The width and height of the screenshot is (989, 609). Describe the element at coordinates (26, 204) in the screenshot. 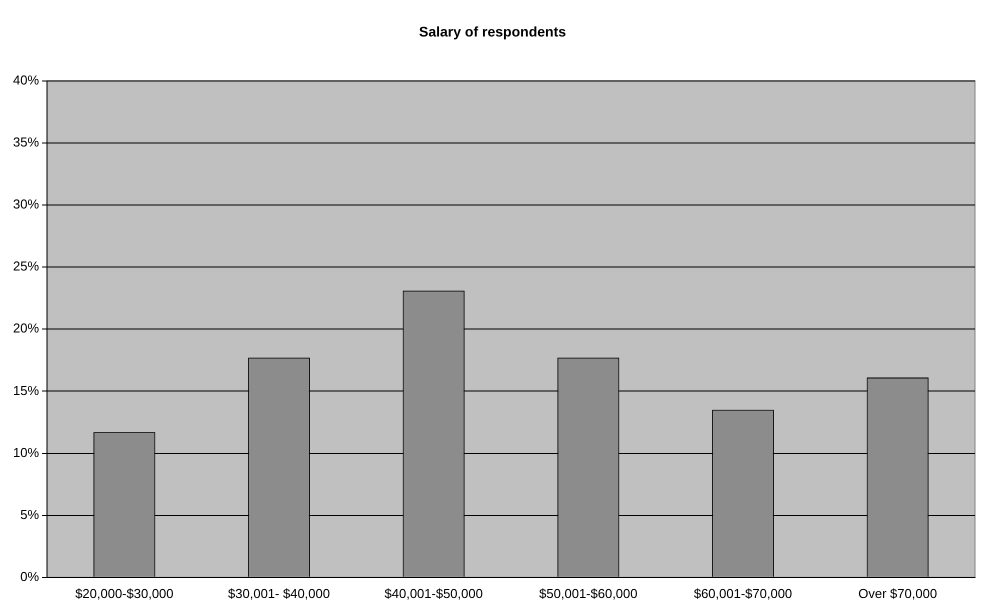

I see `y-tick-label: 30%` at that location.